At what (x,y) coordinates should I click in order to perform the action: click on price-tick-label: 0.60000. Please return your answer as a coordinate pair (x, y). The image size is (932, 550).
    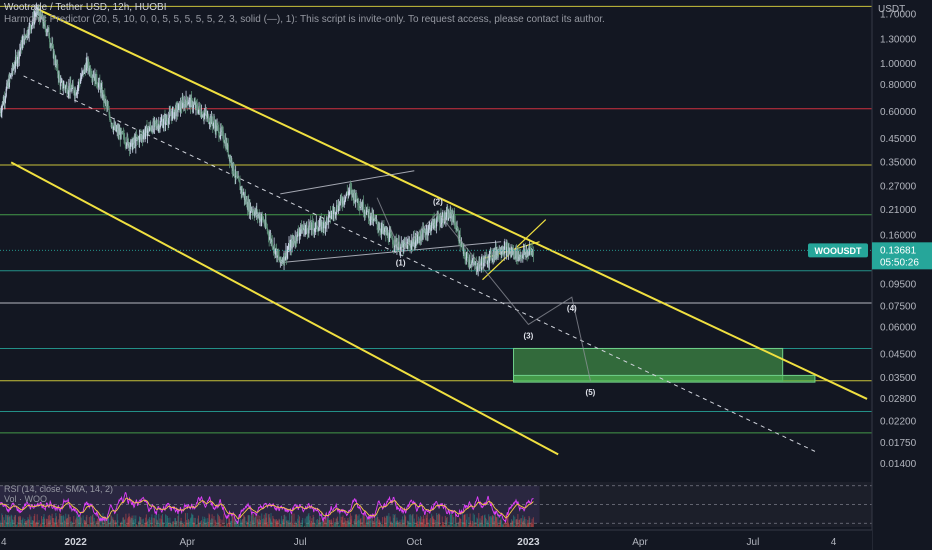
    Looking at the image, I should click on (898, 112).